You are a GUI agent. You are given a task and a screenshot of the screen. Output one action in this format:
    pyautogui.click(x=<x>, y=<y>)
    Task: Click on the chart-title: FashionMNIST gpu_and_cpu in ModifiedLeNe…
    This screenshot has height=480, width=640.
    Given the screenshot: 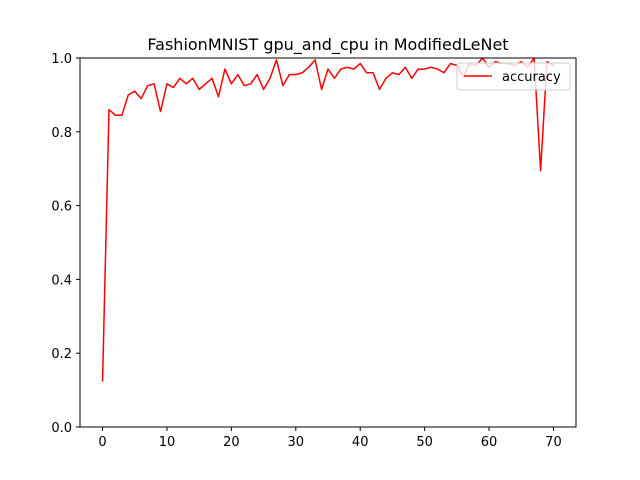 What is the action you would take?
    pyautogui.click(x=327, y=45)
    